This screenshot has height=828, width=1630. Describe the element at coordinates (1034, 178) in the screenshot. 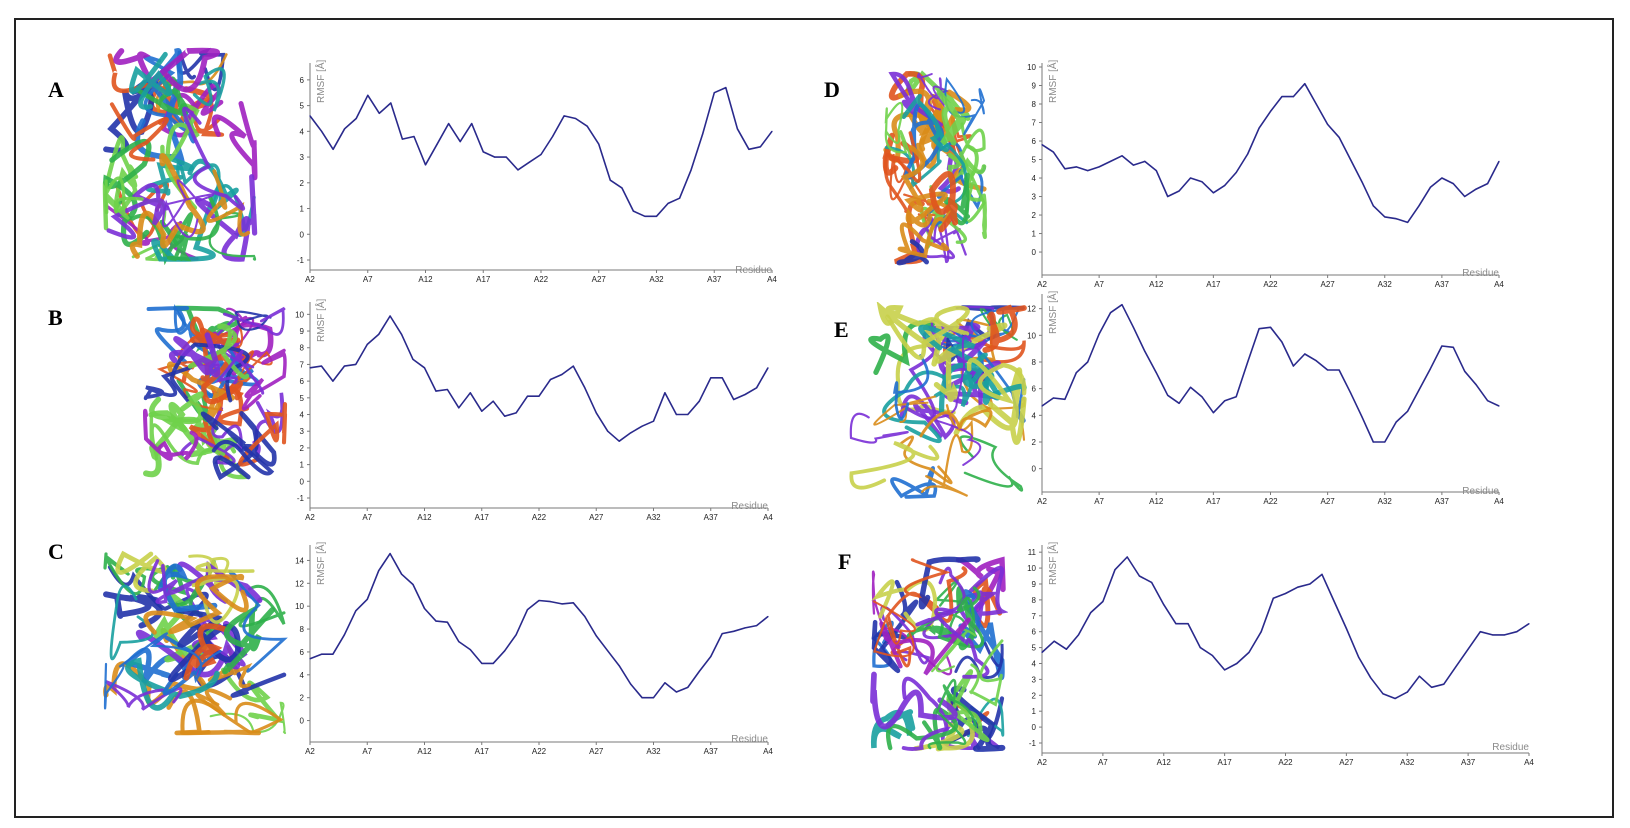

I see `y-tick-label: 4` at that location.